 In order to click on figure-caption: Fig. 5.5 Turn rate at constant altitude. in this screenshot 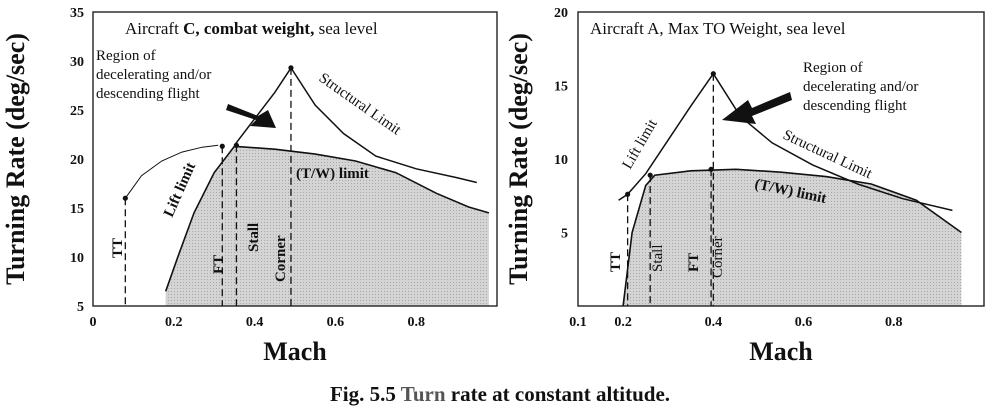, I will do `click(500, 394)`.